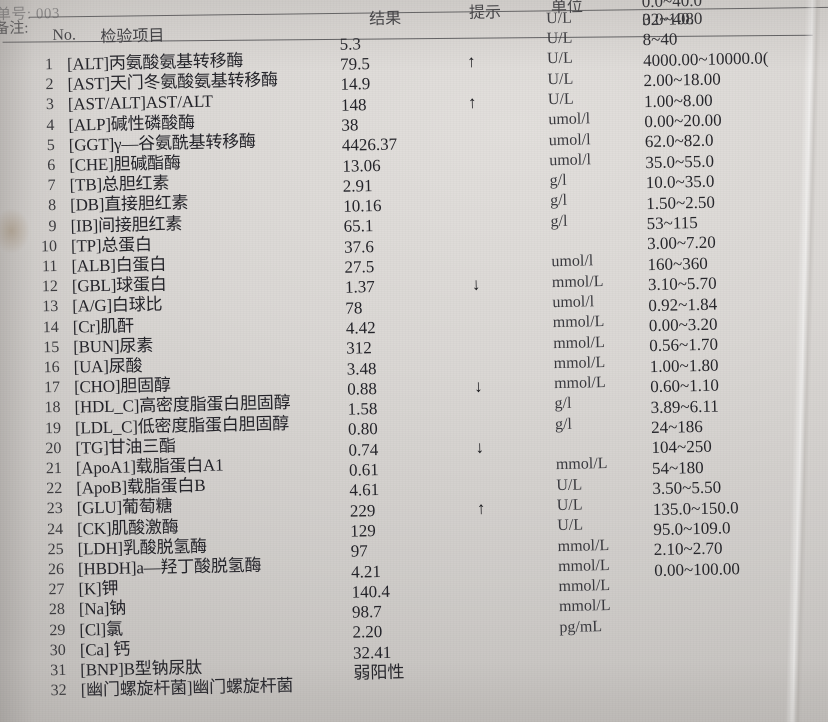  I want to click on reference-range: 53~115, so click(672, 223).